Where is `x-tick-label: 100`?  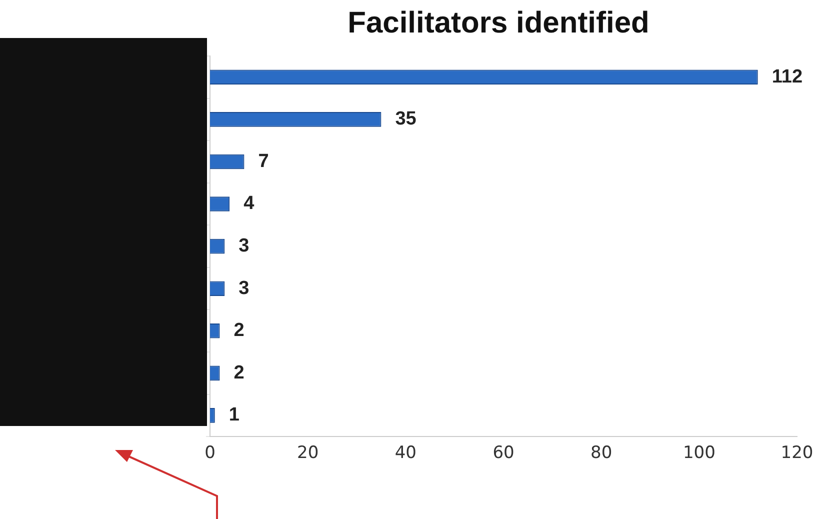
x-tick-label: 100 is located at coordinates (699, 453).